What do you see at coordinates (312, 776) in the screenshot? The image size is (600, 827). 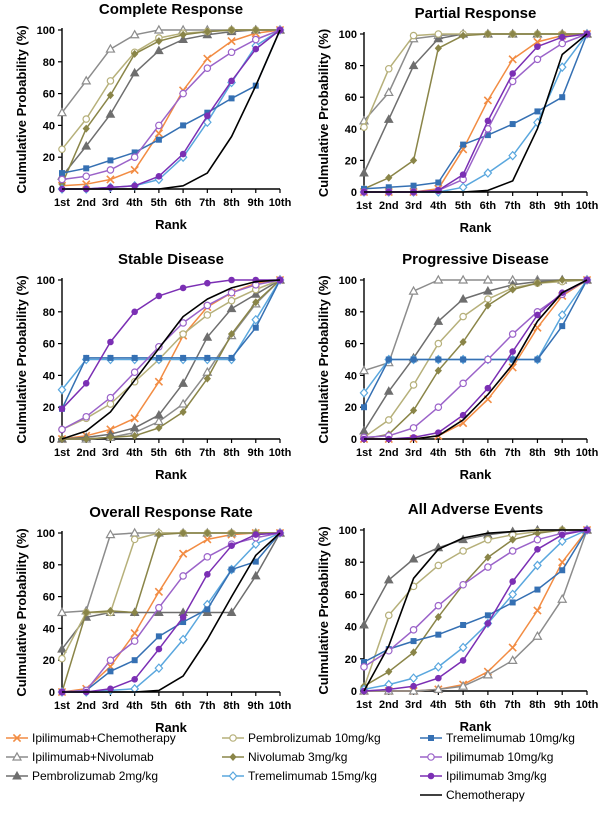 I see `legend-label: Tremelimumab 15mg/kg` at bounding box center [312, 776].